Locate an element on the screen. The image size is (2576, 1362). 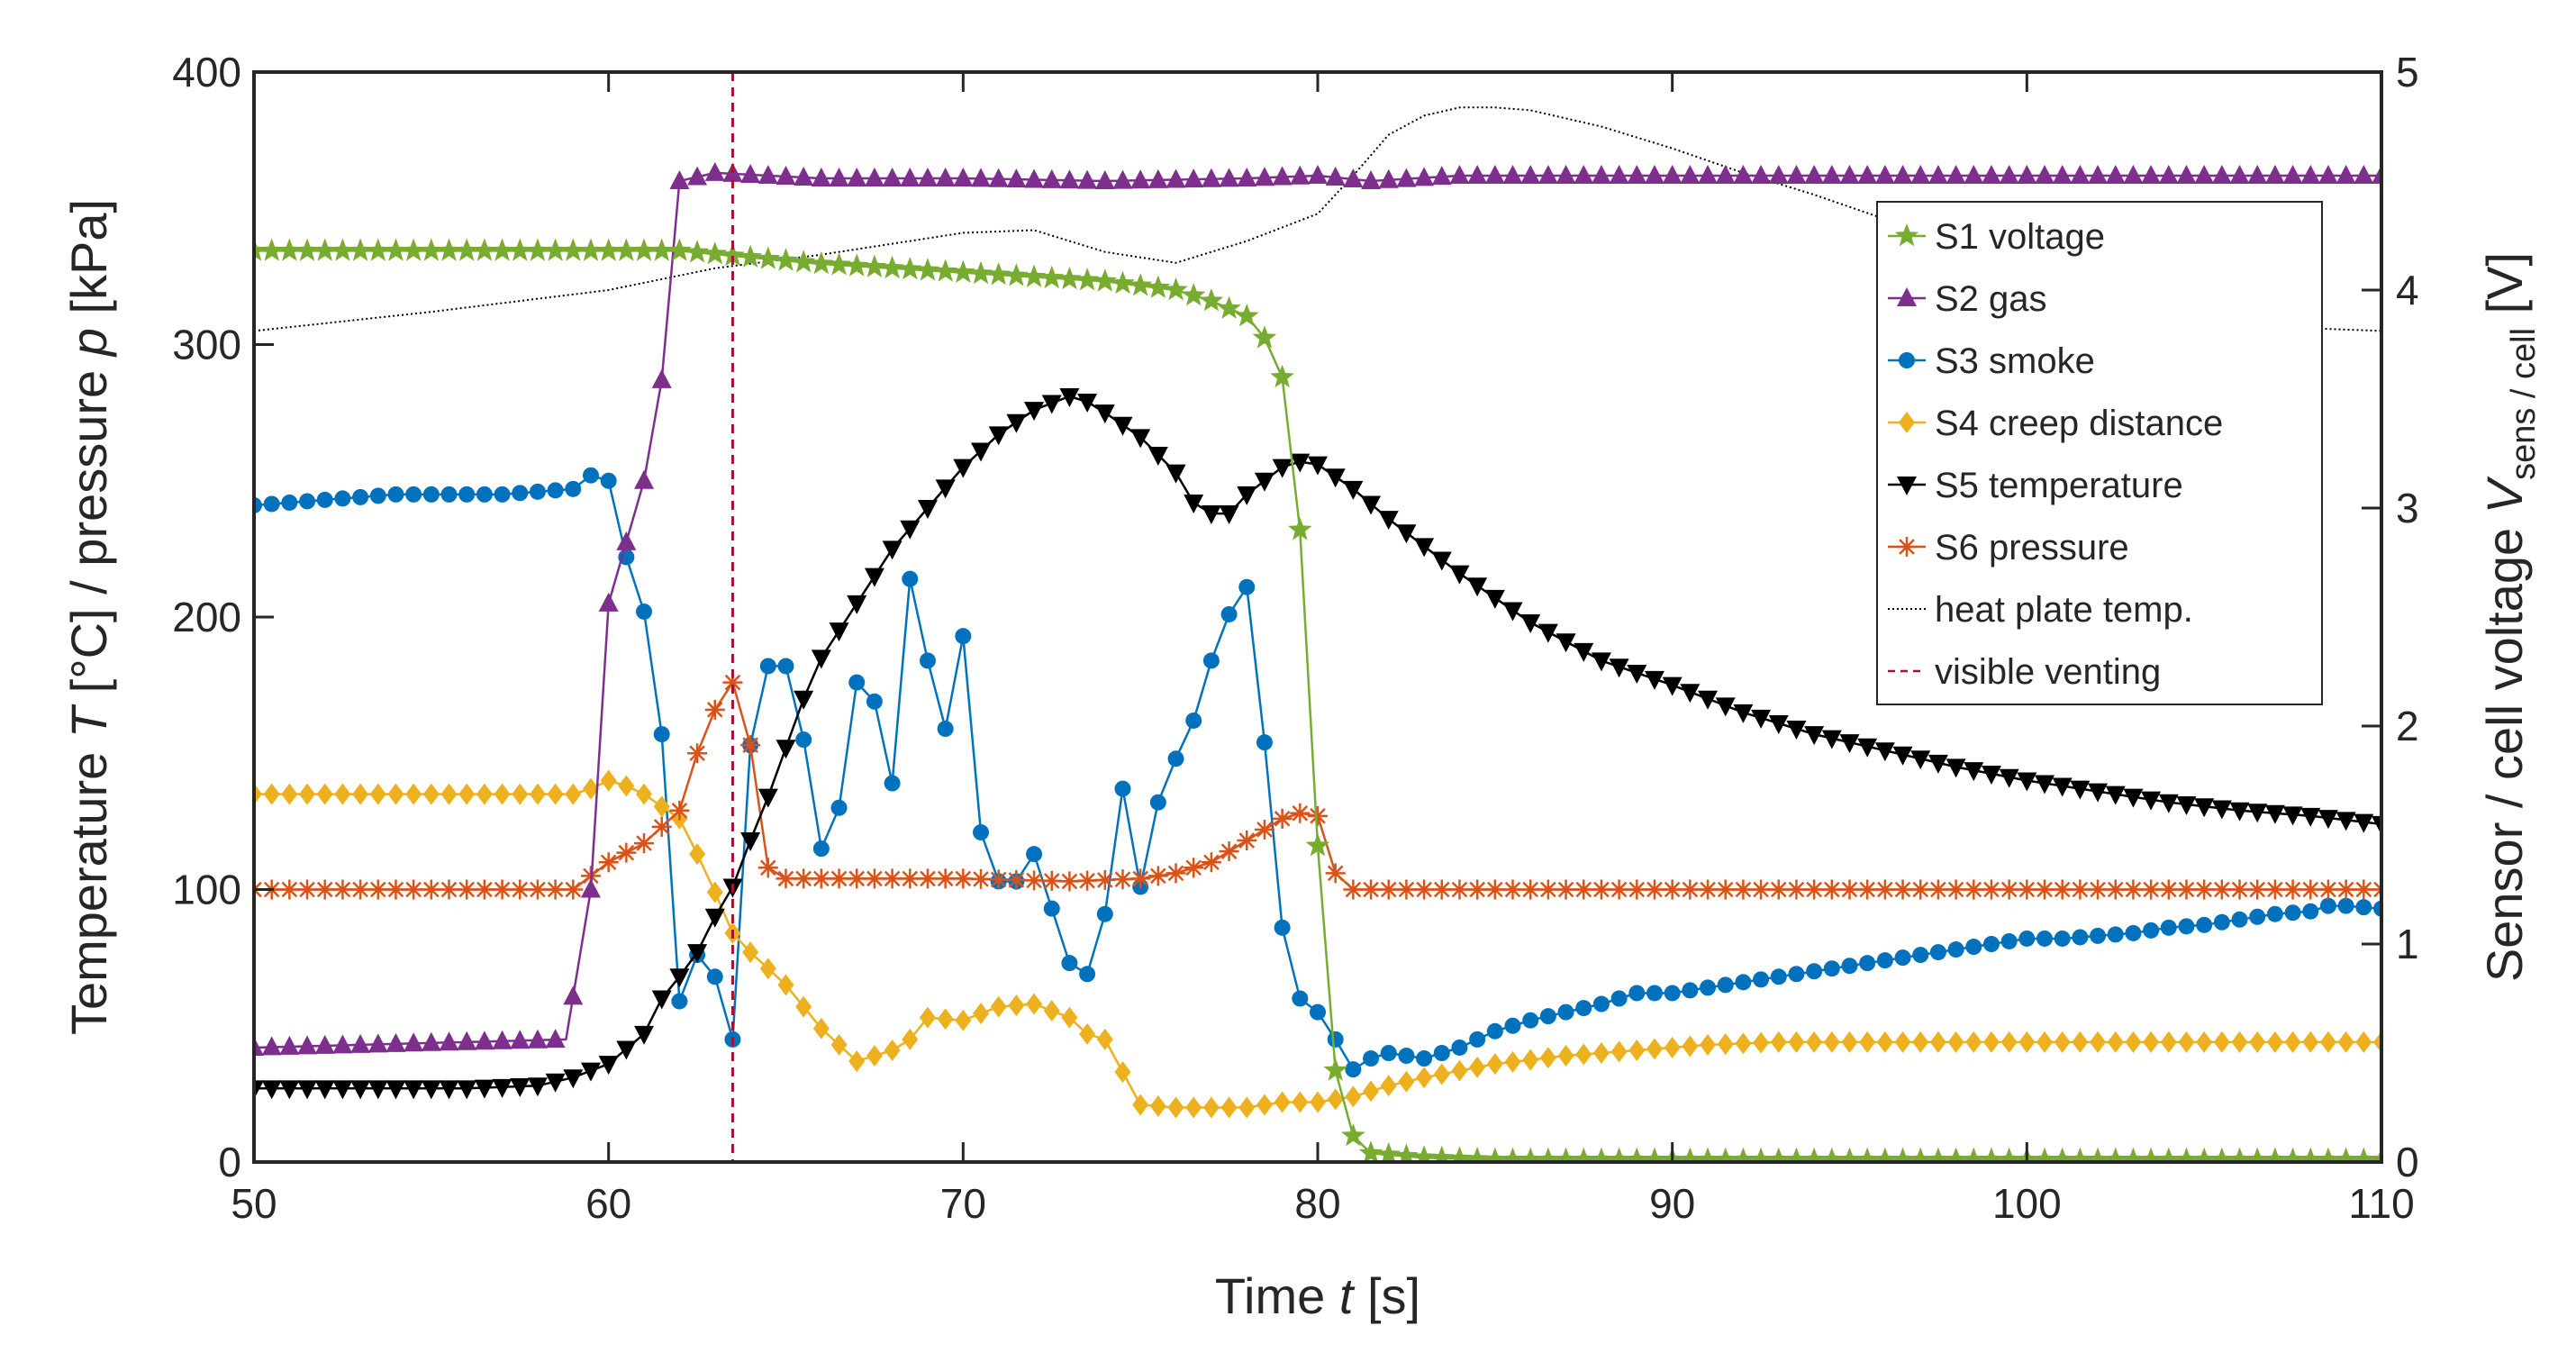
x-axis-title-unit: [s] is located at coordinates (1386, 1295).